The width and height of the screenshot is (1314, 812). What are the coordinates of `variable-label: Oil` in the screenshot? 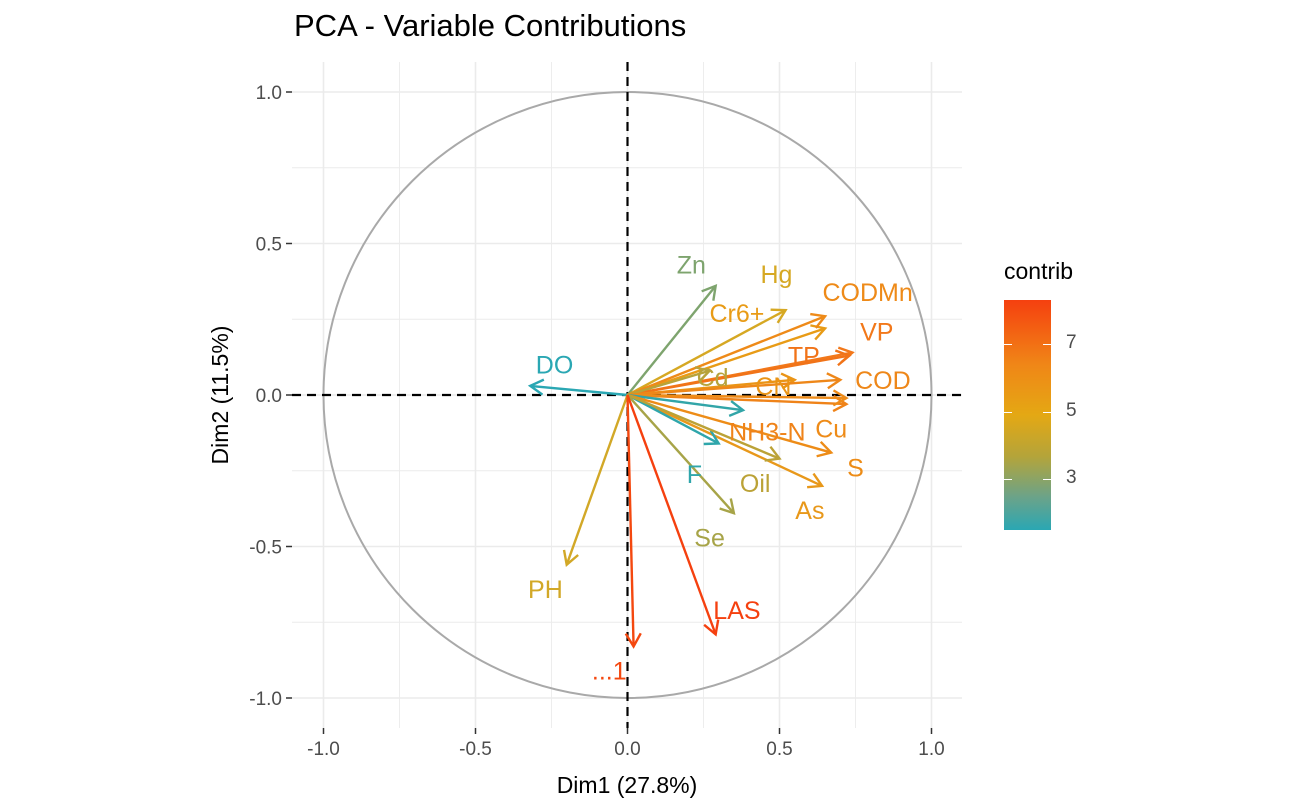 It's located at (755, 484).